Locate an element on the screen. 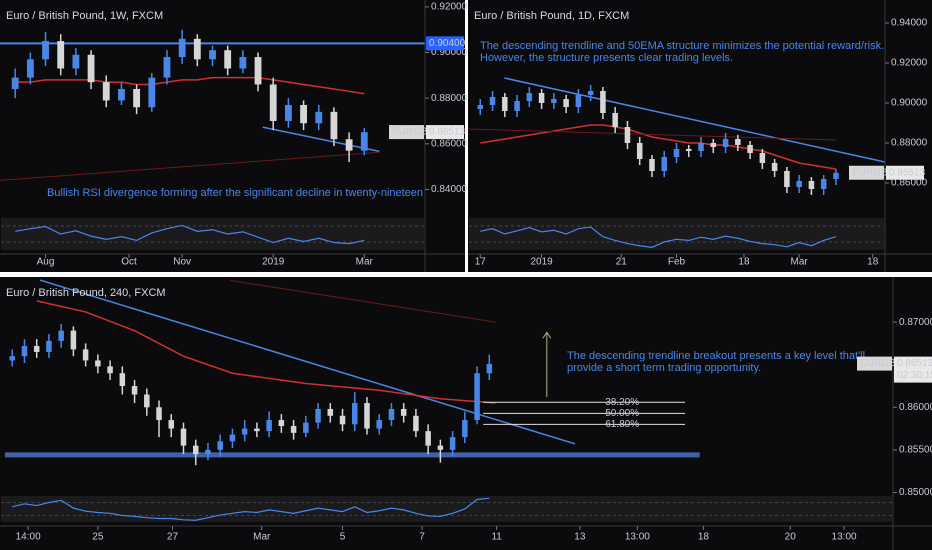  x-tick-label: Nov is located at coordinates (182, 262).